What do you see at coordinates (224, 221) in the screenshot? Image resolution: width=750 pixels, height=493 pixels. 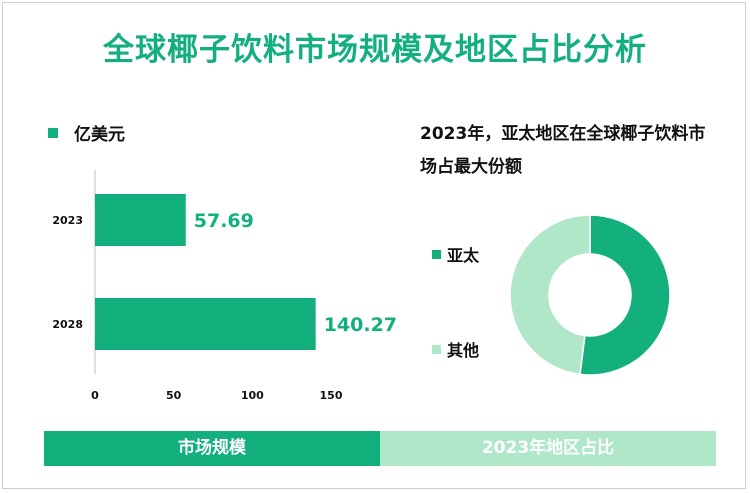 I see `data-label-2023: 57.69` at bounding box center [224, 221].